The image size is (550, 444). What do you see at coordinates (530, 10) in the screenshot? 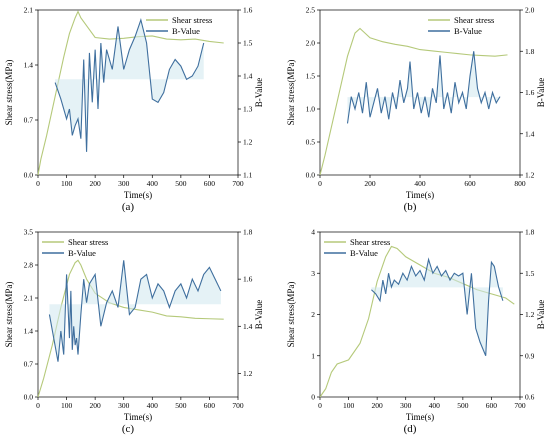
I see `y2-tick-label: 2.0` at bounding box center [530, 10].